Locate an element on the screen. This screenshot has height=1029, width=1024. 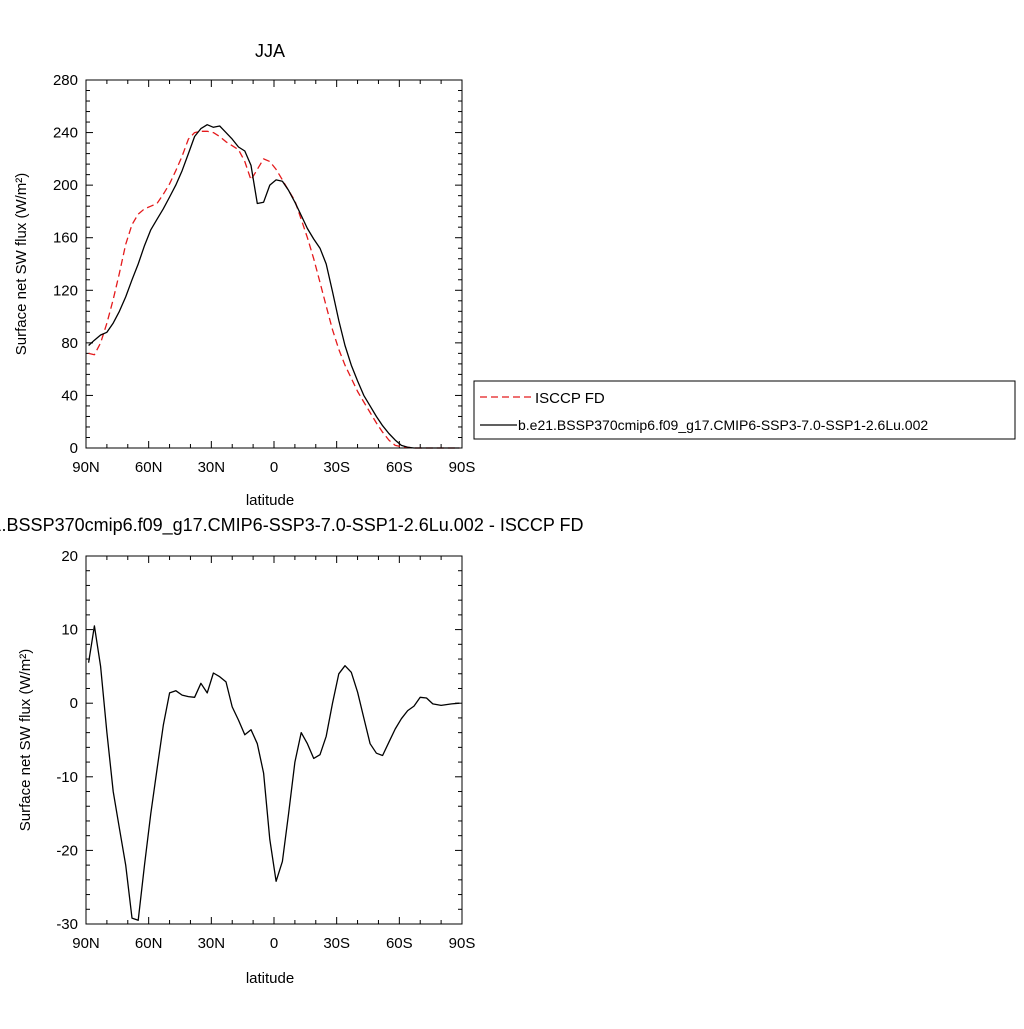
y-tick-label: 10 is located at coordinates (69, 630).